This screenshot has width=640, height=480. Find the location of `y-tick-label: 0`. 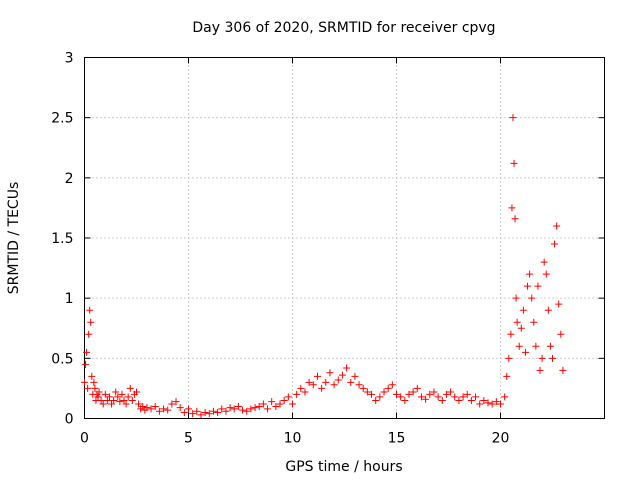

y-tick-label: 0 is located at coordinates (69, 420).